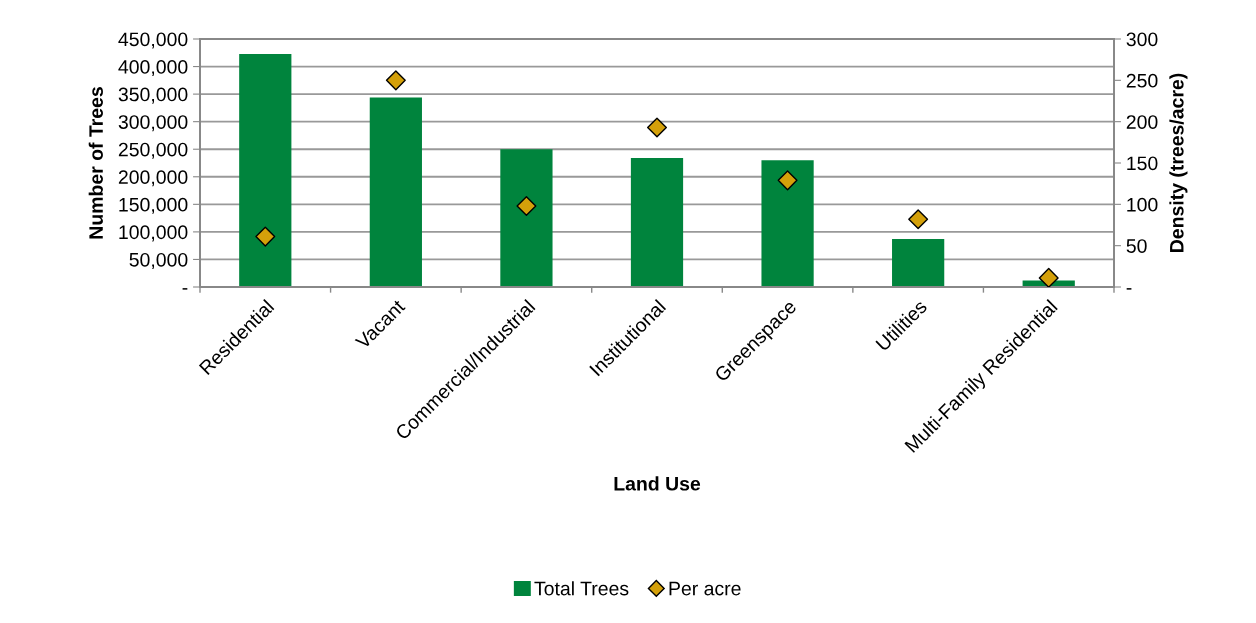 Image resolution: width=1256 pixels, height=623 pixels. I want to click on y2-tick-label: 250, so click(1142, 80).